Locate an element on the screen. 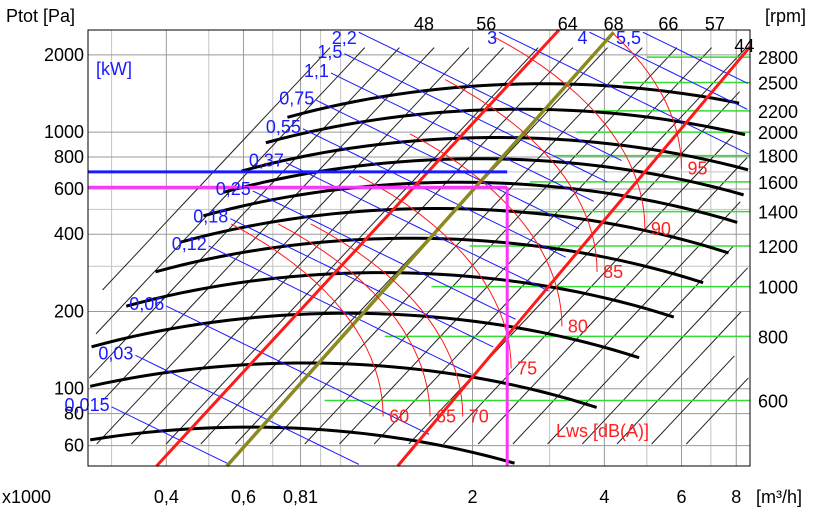 Image resolution: width=831 pixels, height=514 pixels. x-axis-multiplier: x1000 is located at coordinates (26, 497).